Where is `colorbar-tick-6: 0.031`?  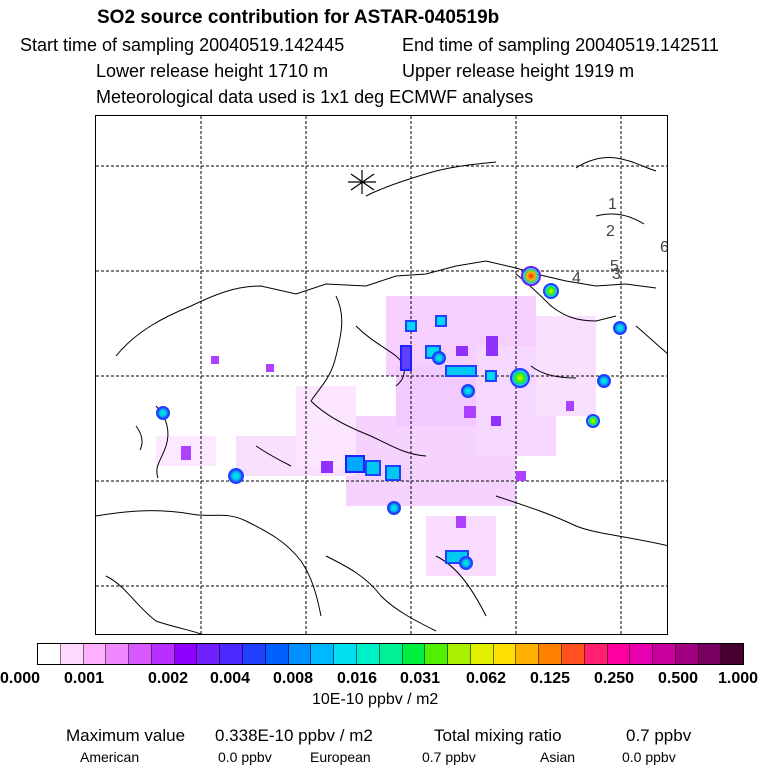
colorbar-tick-6: 0.031 is located at coordinates (420, 678).